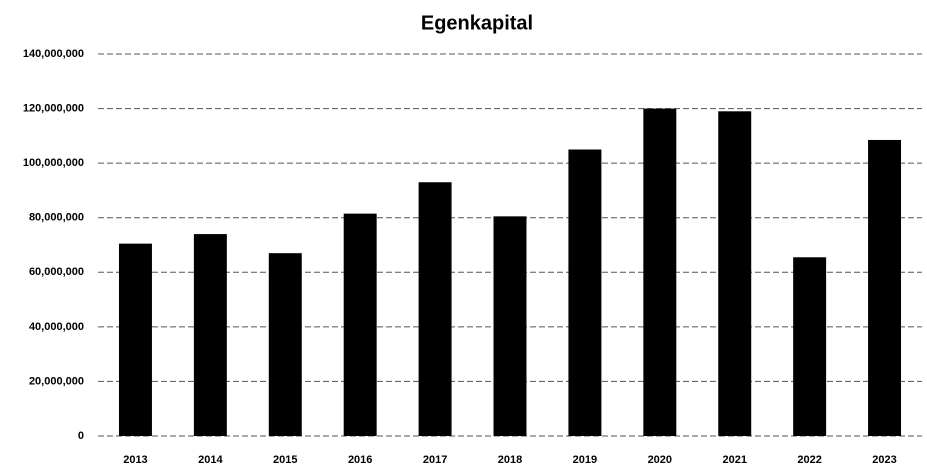 Image resolution: width=927 pixels, height=473 pixels. Describe the element at coordinates (585, 460) in the screenshot. I see `x-tick-label: 2019` at that location.